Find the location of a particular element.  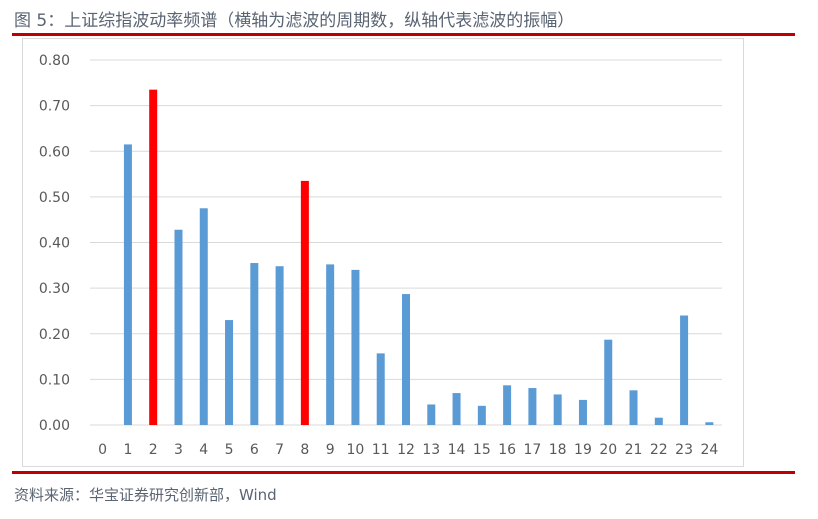

x-tick-label: 2 is located at coordinates (153, 450).